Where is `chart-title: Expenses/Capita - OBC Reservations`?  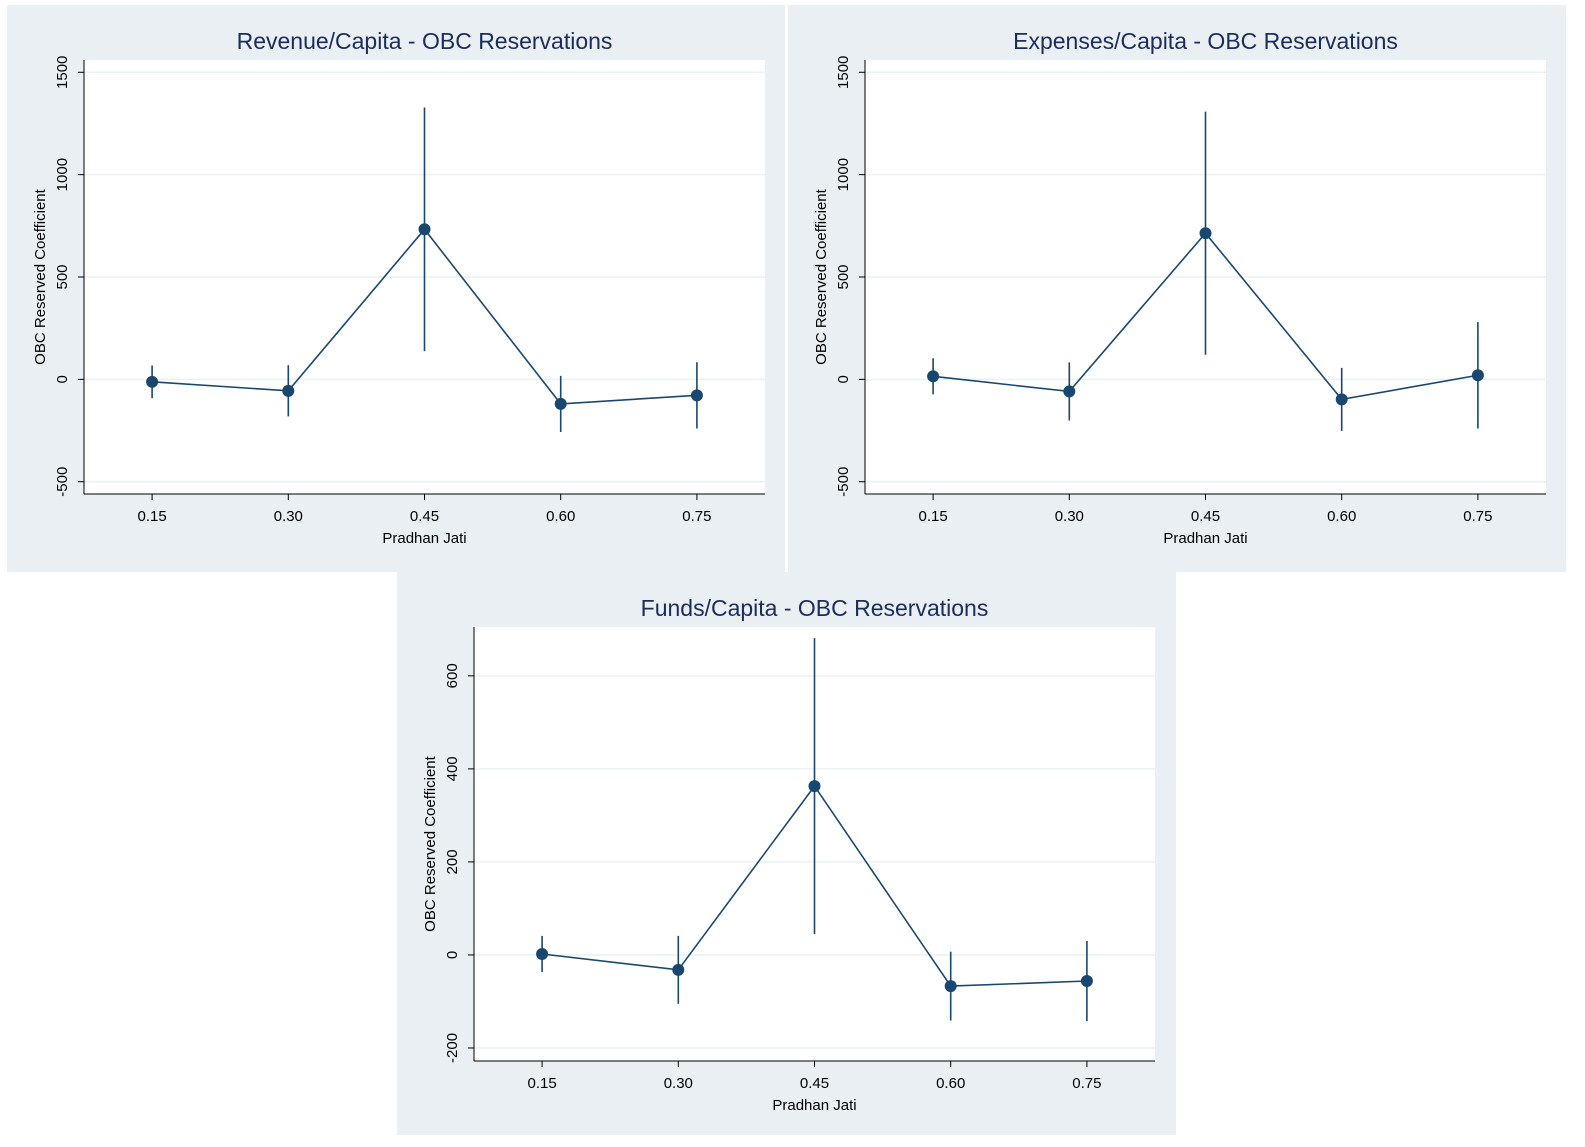 chart-title: Expenses/Capita - OBC Reservations is located at coordinates (1205, 41).